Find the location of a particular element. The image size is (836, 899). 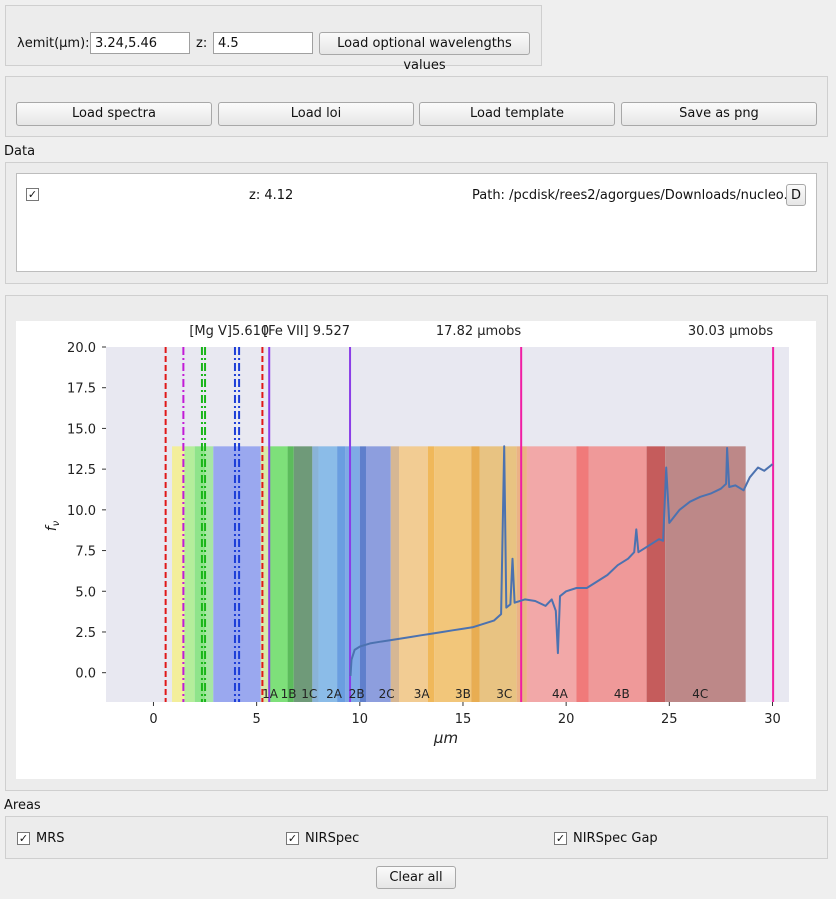

x-tick-label: 15 is located at coordinates (463, 719).